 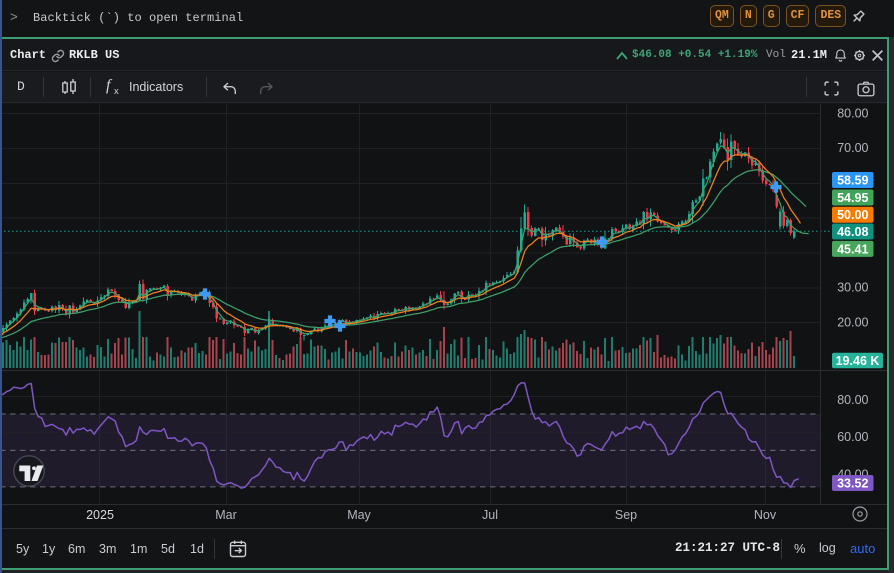 I want to click on svg-text: 60.00, so click(x=852, y=437).